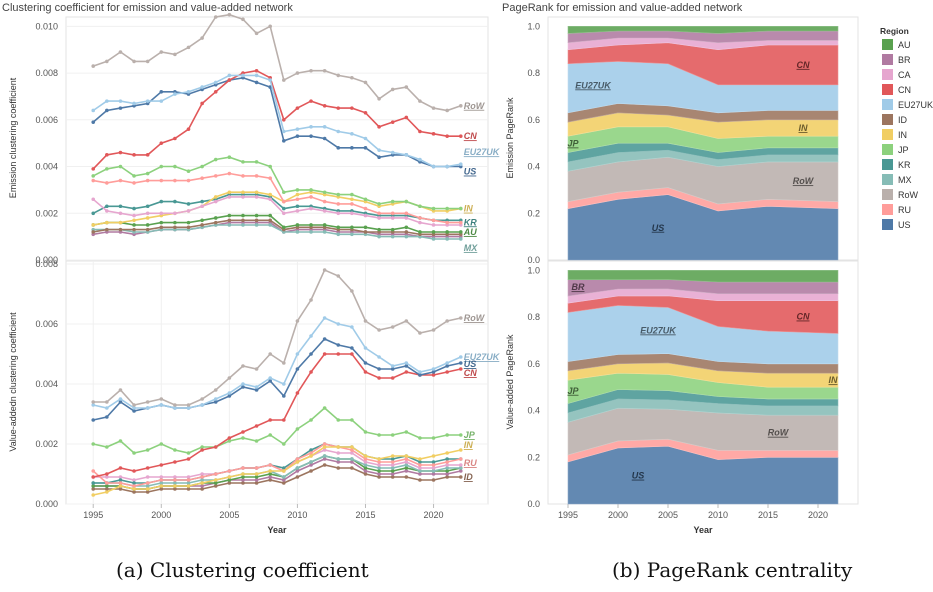 The height and width of the screenshot is (592, 933). Describe the element at coordinates (887, 179) in the screenshot. I see `legend-swatch-MX` at that location.